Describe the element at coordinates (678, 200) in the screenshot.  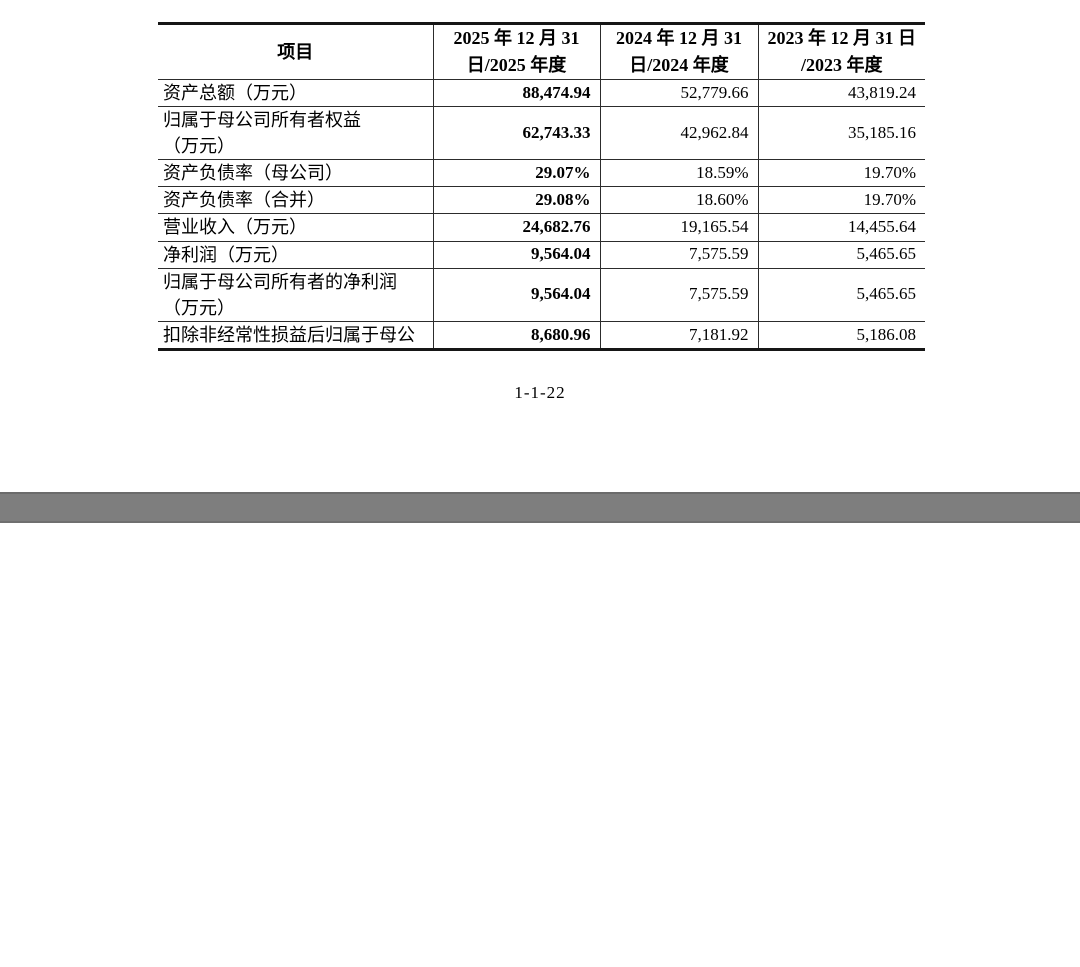
I see `value-2024: 18.60%` at that location.